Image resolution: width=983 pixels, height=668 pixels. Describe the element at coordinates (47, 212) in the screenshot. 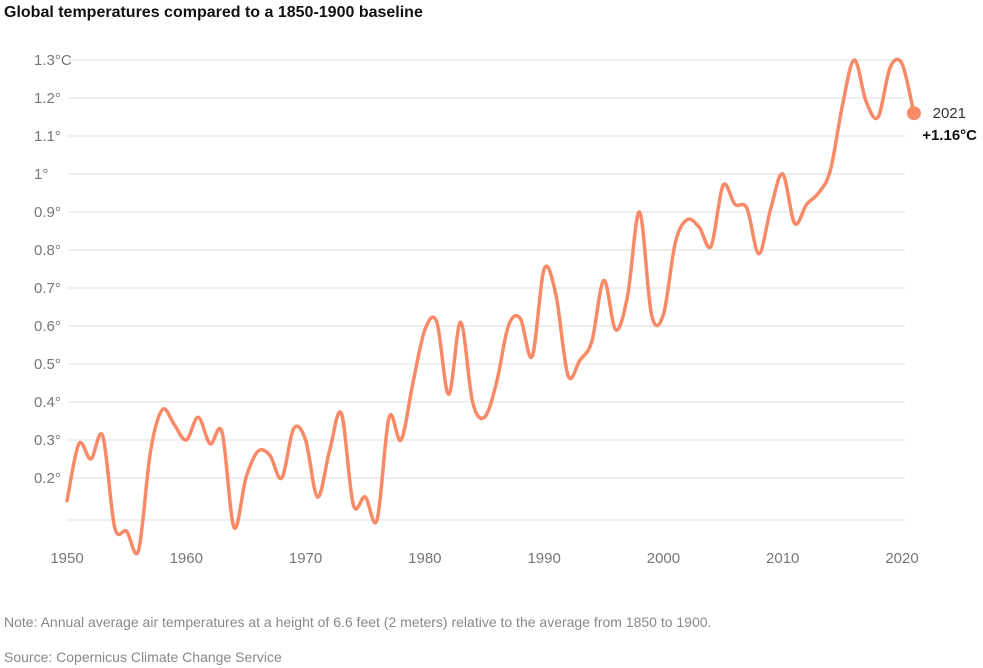

I see `y-tick-label: 0.9°` at that location.